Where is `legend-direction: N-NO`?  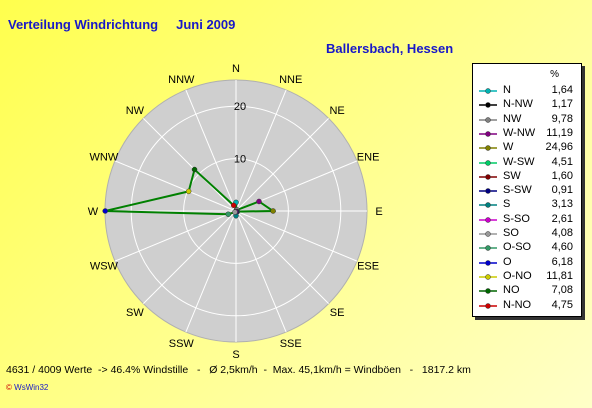 legend-direction: N-NO is located at coordinates (517, 304).